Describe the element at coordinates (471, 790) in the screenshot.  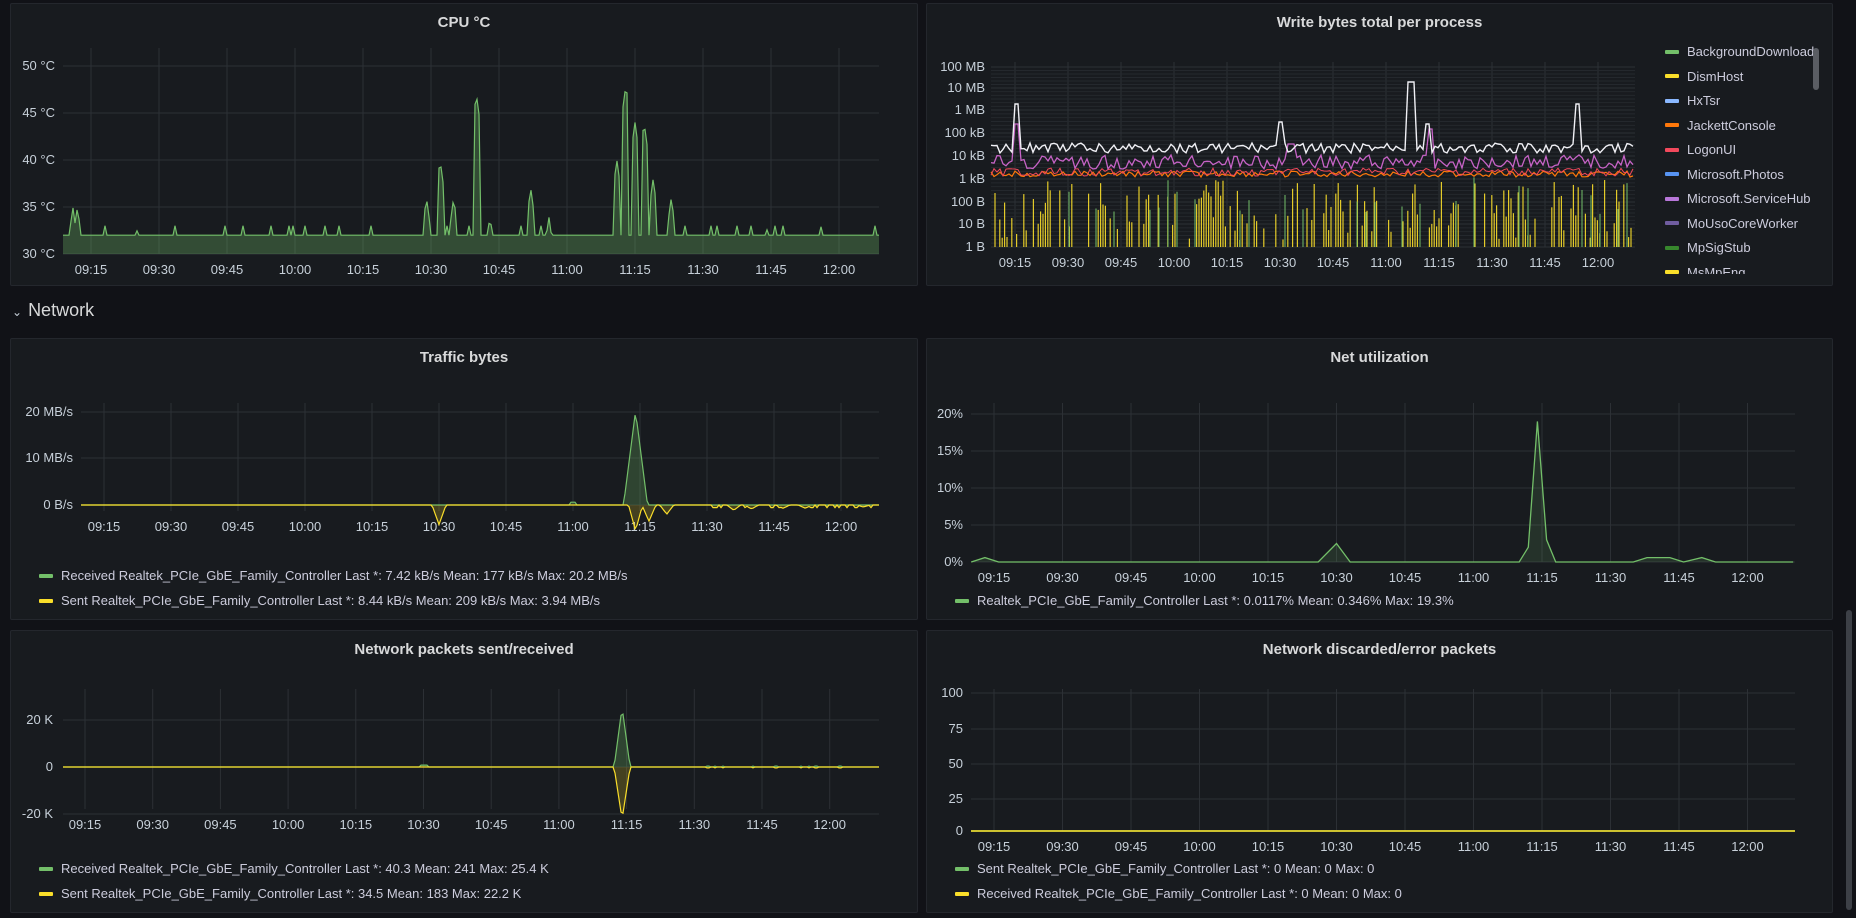
I see `sent-area` at that location.